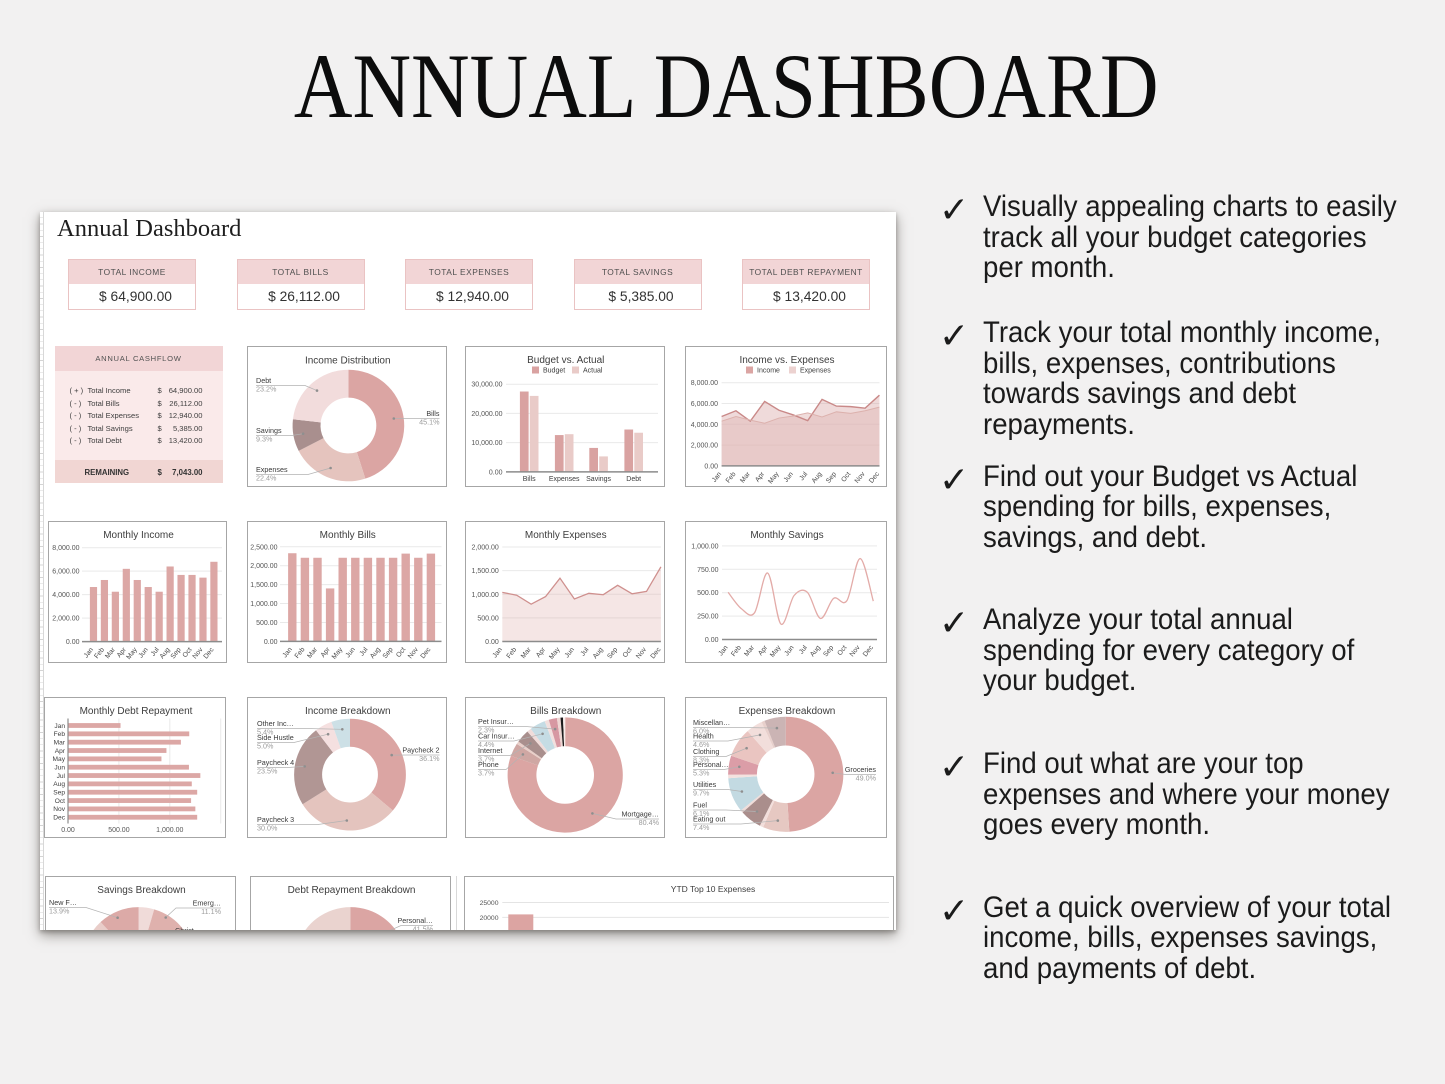  Describe the element at coordinates (211, 911) in the screenshot. I see `svg-text: 11.1%` at that location.